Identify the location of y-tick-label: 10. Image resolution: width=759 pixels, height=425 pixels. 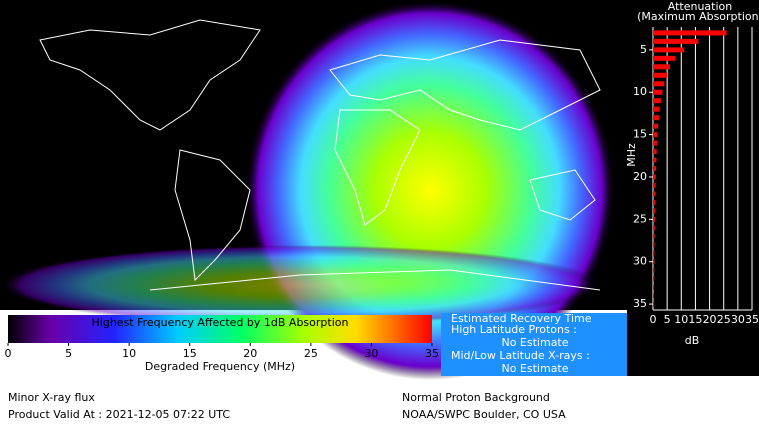
(640, 91).